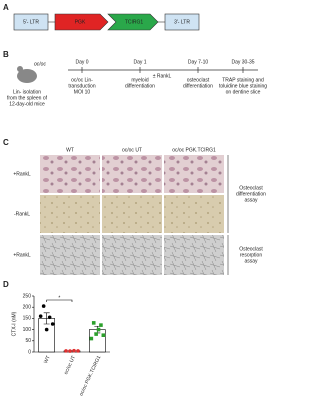  I want to click on annotation: *, so click(59, 298).